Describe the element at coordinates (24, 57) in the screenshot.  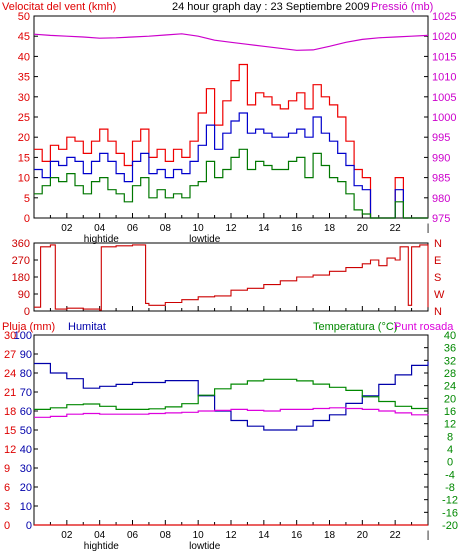
I see `wind-y-tick-label: 40` at that location.